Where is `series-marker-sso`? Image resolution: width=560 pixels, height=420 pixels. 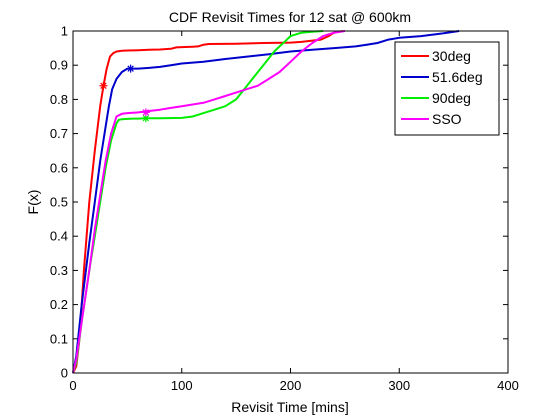 series-marker-sso is located at coordinates (145, 112).